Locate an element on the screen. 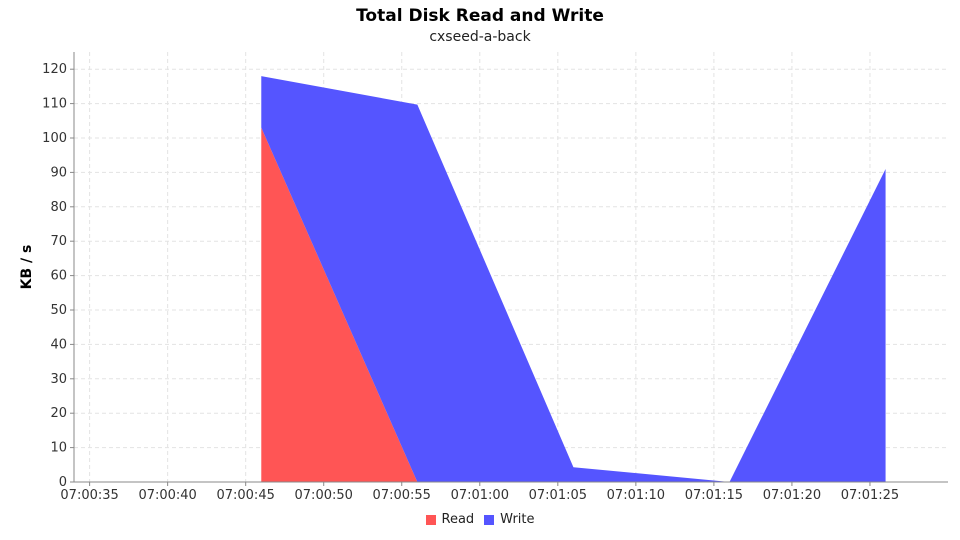 This screenshot has width=960, height=540. y-tick-label: 80 is located at coordinates (58, 207).